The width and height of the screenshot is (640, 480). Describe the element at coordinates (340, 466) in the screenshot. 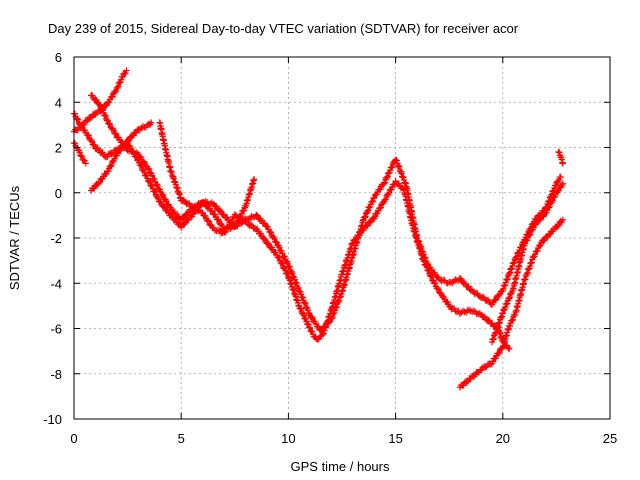

I see `x-axis-title: GPS time / hours` at that location.